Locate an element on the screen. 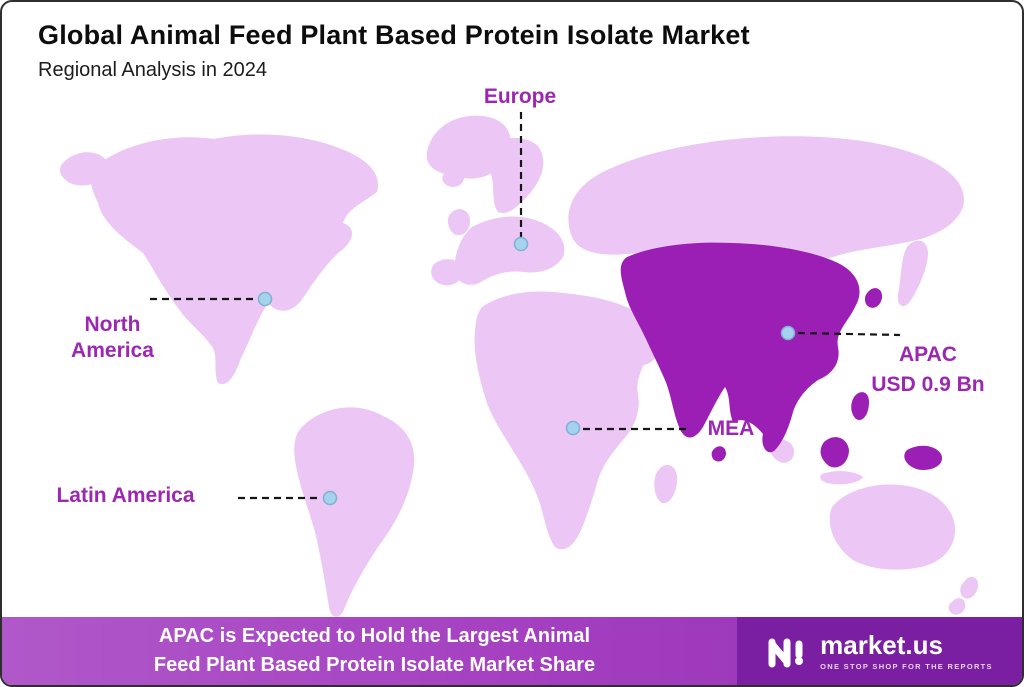  page-subtitle: Regional Analysis in 2024 is located at coordinates (153, 70).